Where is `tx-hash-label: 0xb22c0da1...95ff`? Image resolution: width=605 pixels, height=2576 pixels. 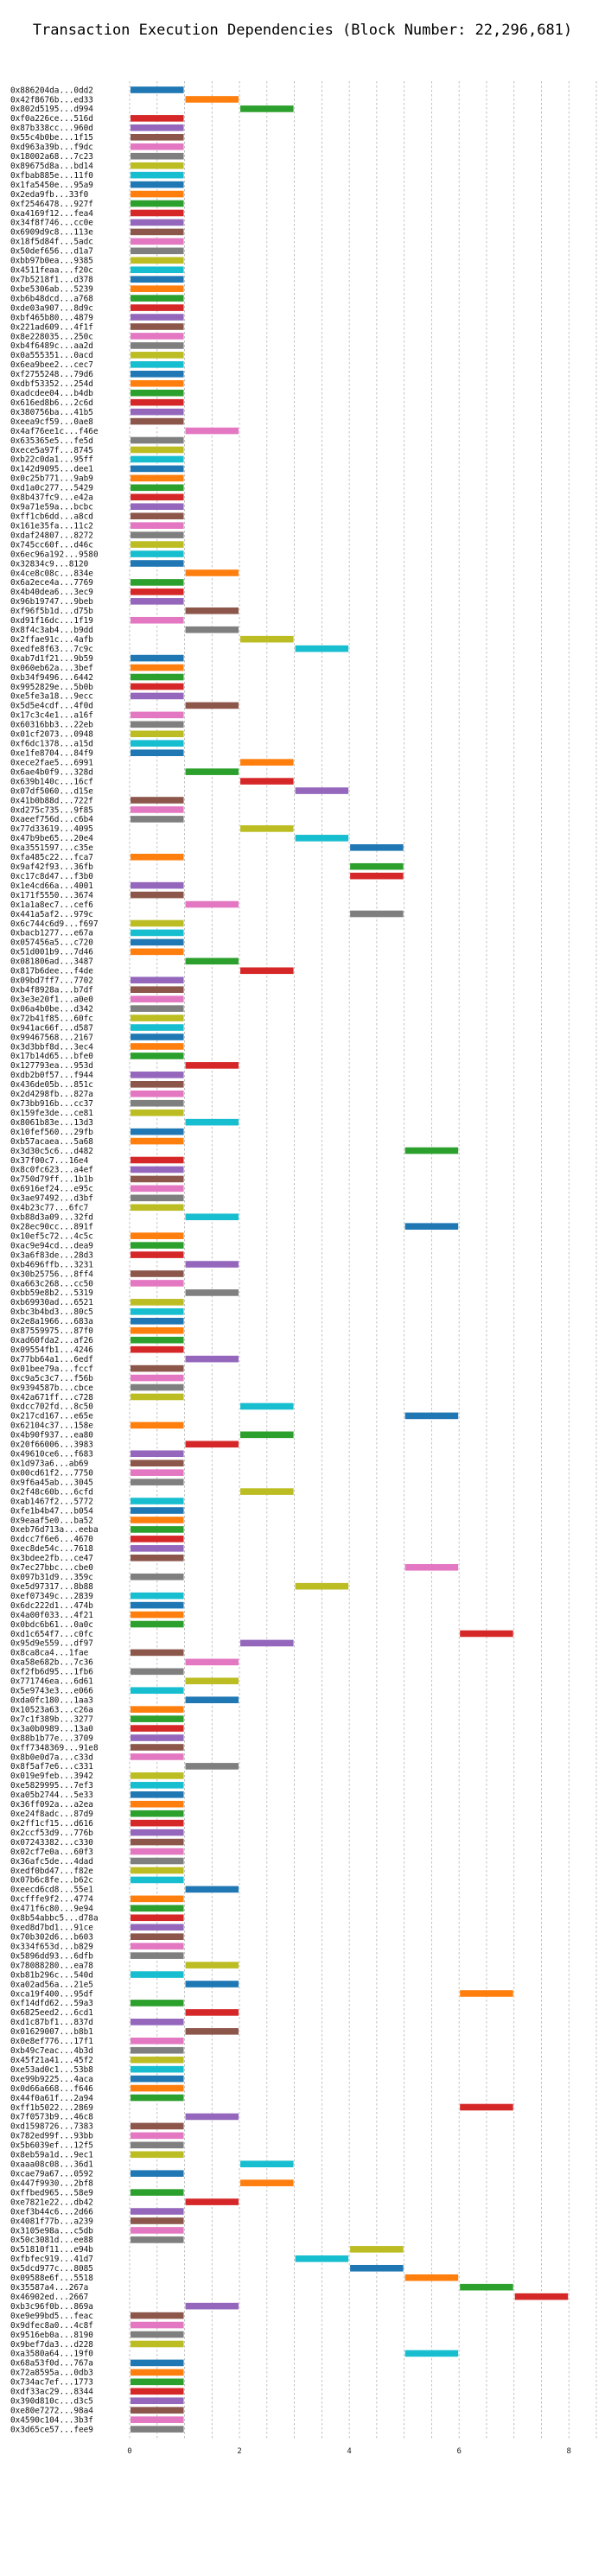
tx-hash-label: 0xb22c0da1...95ff is located at coordinates (51, 460).